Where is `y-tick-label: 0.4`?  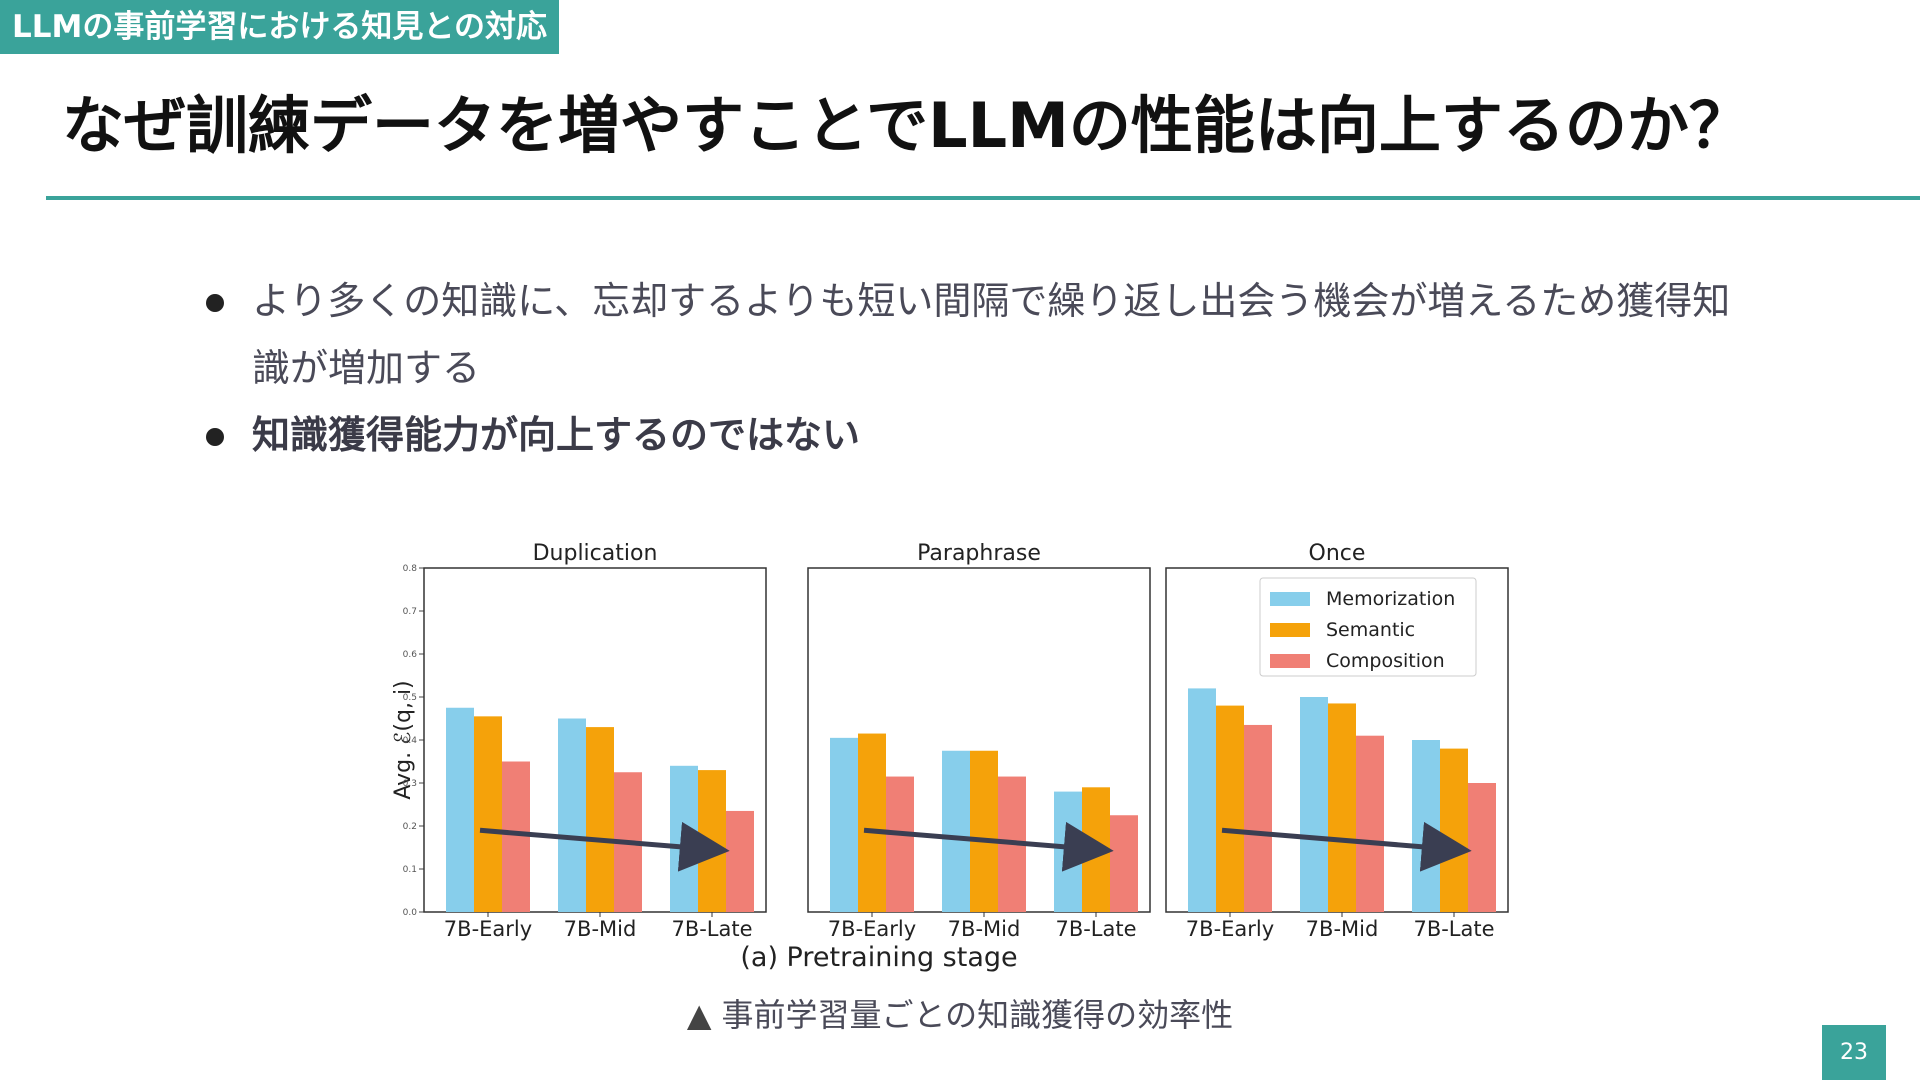
y-tick-label: 0.4 is located at coordinates (410, 741).